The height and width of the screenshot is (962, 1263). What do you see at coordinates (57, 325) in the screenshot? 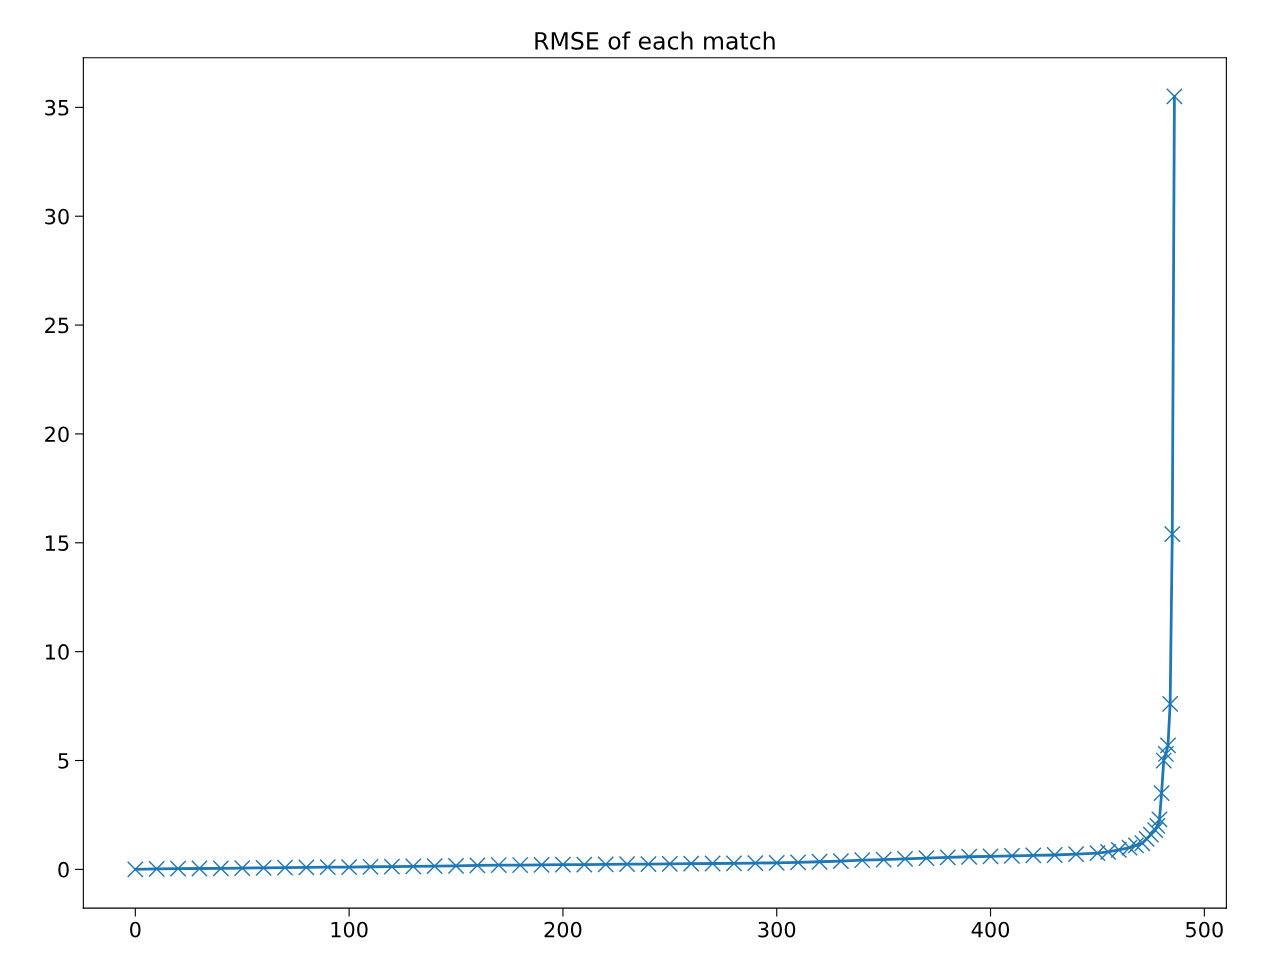
I see `y-tick-label: 25` at bounding box center [57, 325].